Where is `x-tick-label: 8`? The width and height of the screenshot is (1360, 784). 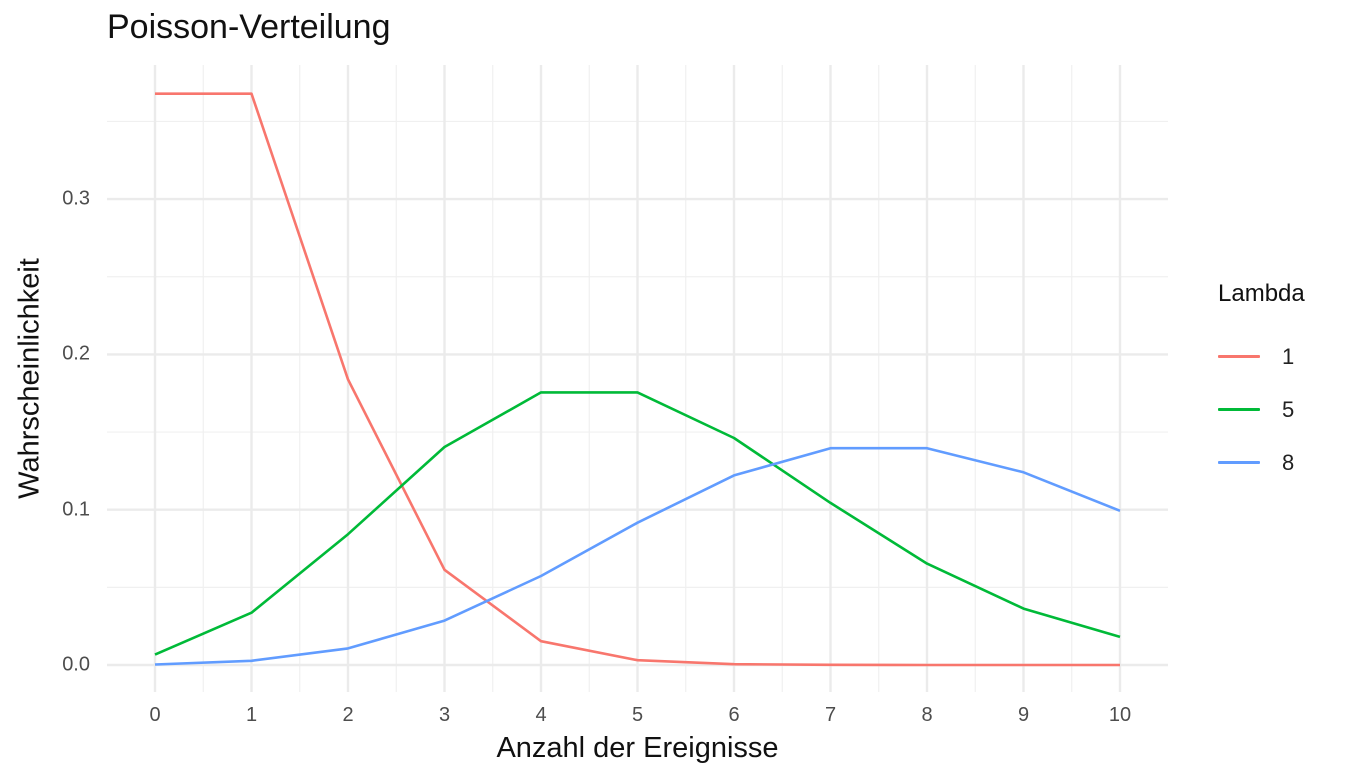
x-tick-label: 8 is located at coordinates (927, 715).